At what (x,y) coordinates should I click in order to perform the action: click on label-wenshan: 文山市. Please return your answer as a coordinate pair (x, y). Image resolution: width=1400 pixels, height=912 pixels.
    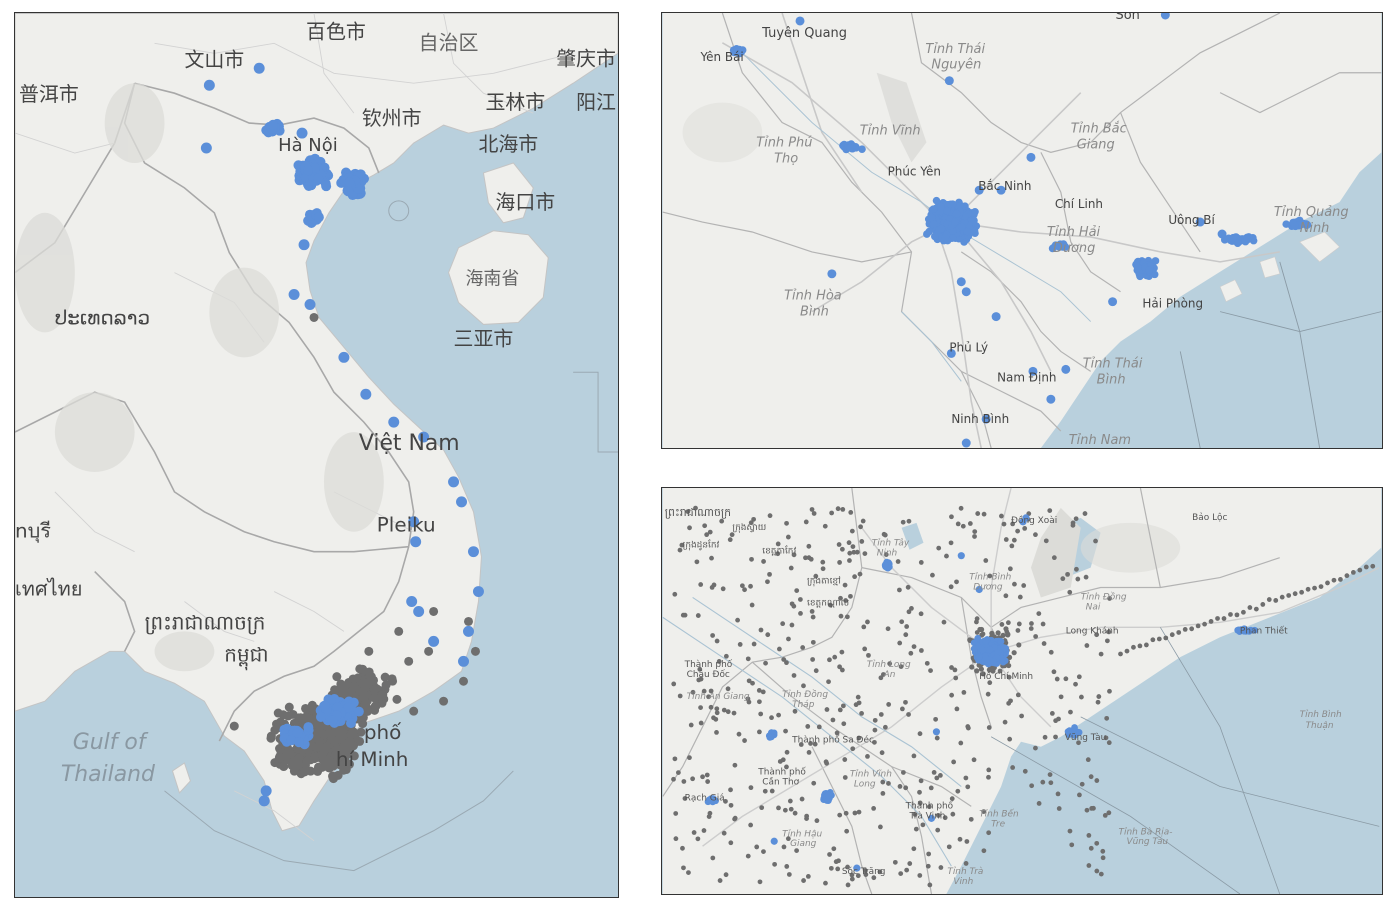
    Looking at the image, I should click on (214, 59).